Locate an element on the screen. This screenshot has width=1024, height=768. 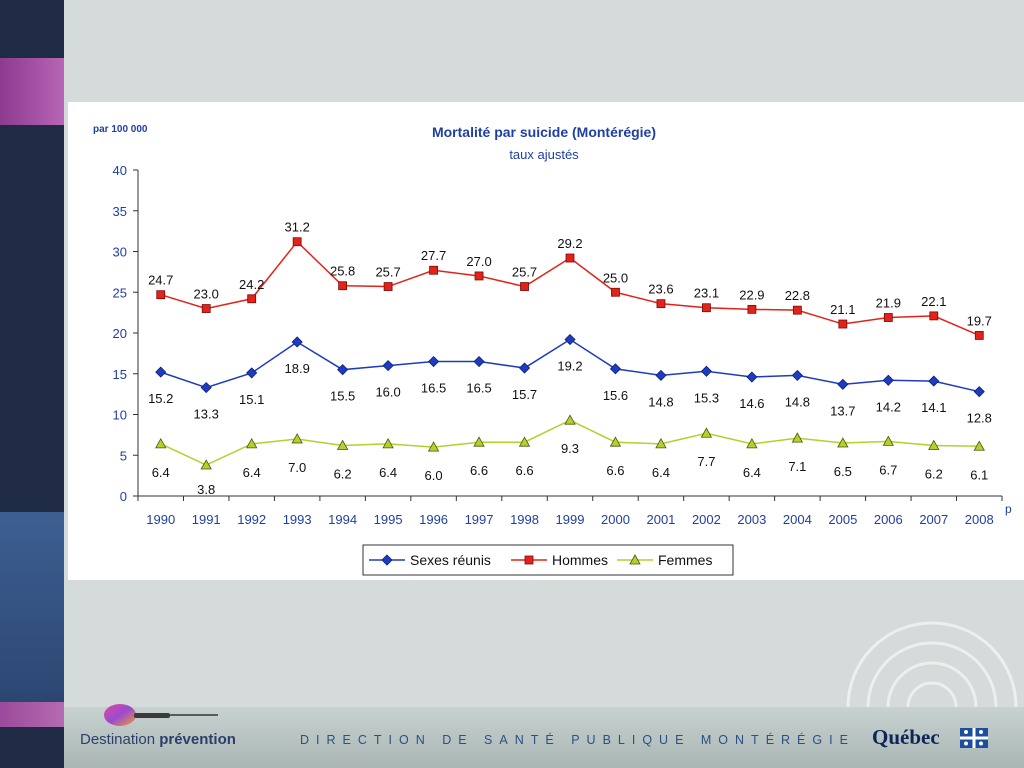
x-tick-label: 1993 is located at coordinates (297, 519).